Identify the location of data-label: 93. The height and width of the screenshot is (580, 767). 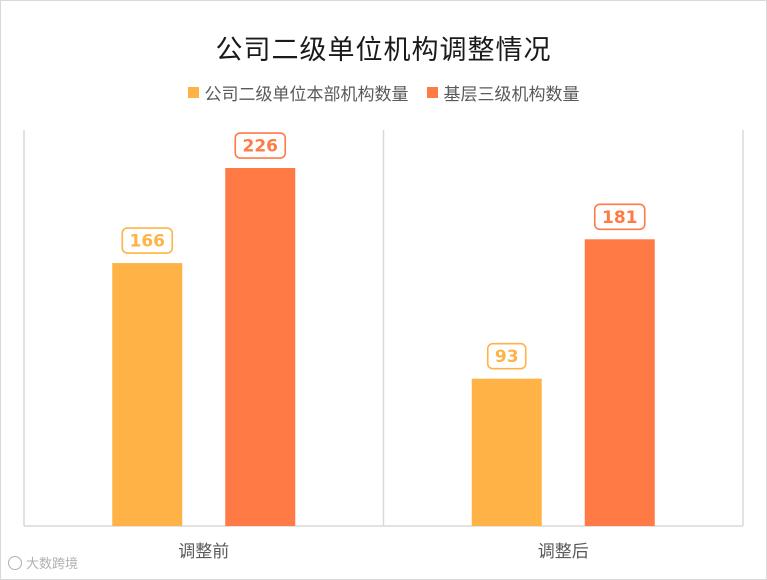
(507, 357).